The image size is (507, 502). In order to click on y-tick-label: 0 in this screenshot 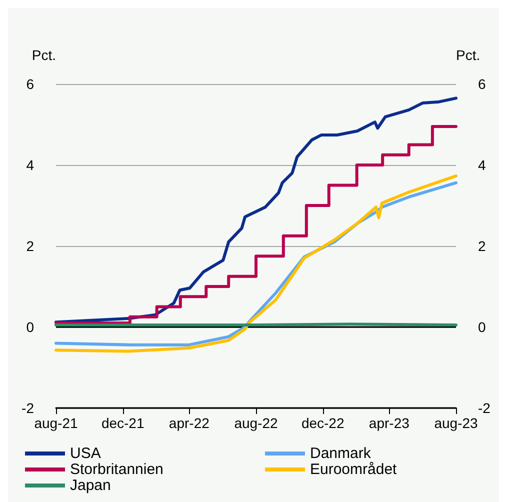, I will do `click(30, 327)`.